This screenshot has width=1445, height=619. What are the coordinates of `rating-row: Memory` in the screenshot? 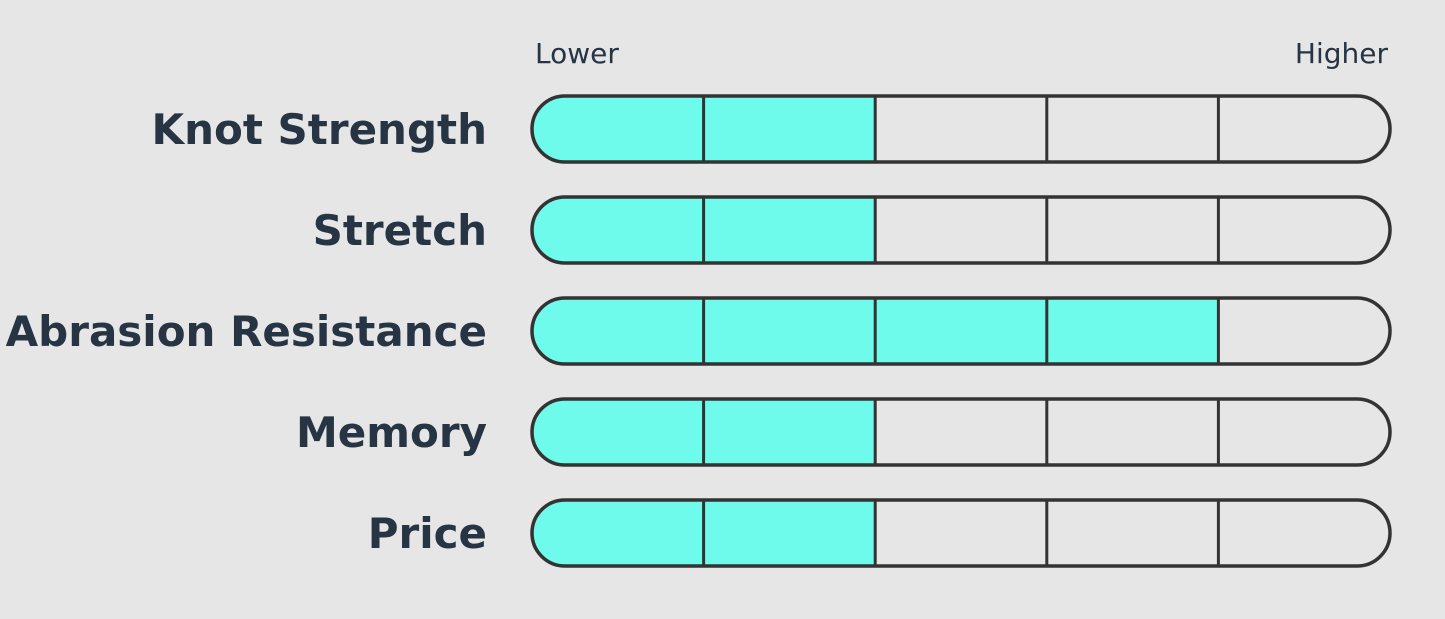 It's located at (844, 432).